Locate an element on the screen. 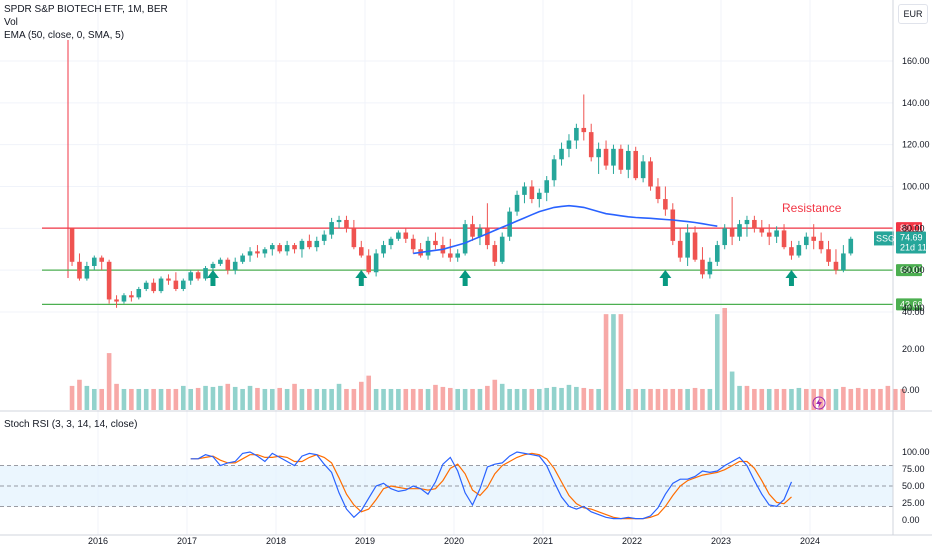  alert-icon is located at coordinates (819, 403).